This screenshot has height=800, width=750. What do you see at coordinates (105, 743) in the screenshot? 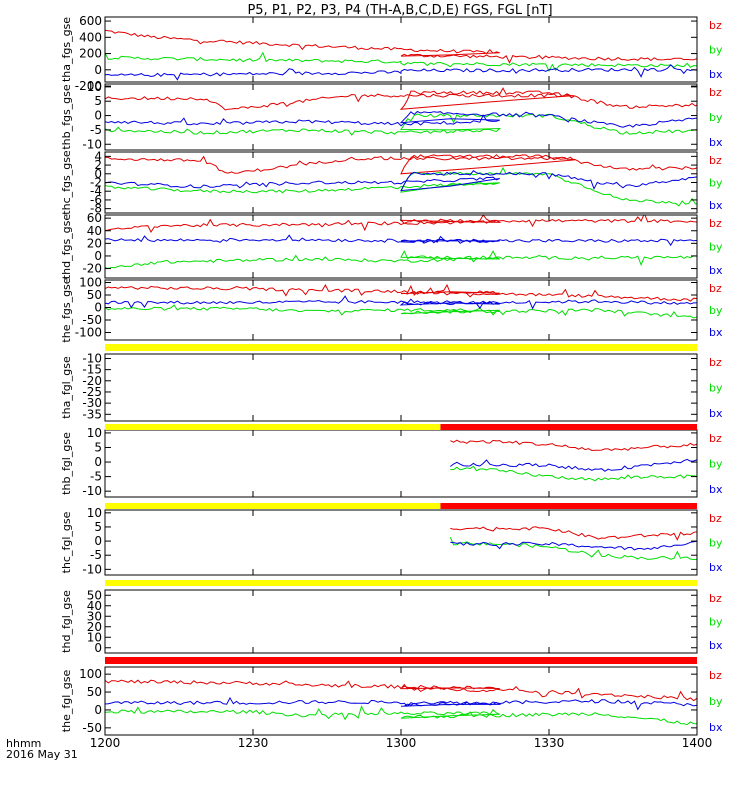
I see `x-tick-label: 1200` at bounding box center [105, 743].